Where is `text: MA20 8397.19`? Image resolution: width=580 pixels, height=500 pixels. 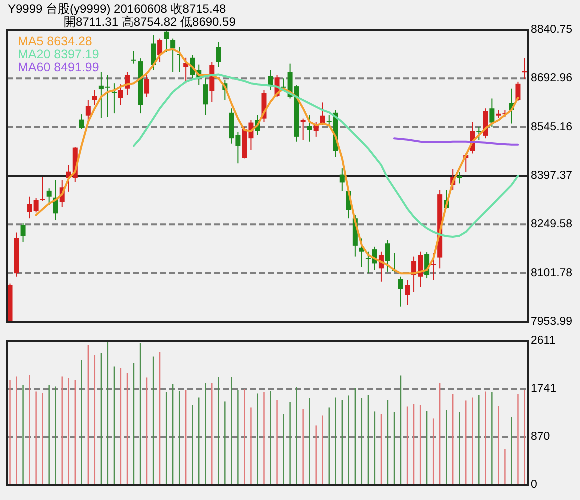
text: MA20 8397.19 is located at coordinates (59, 54).